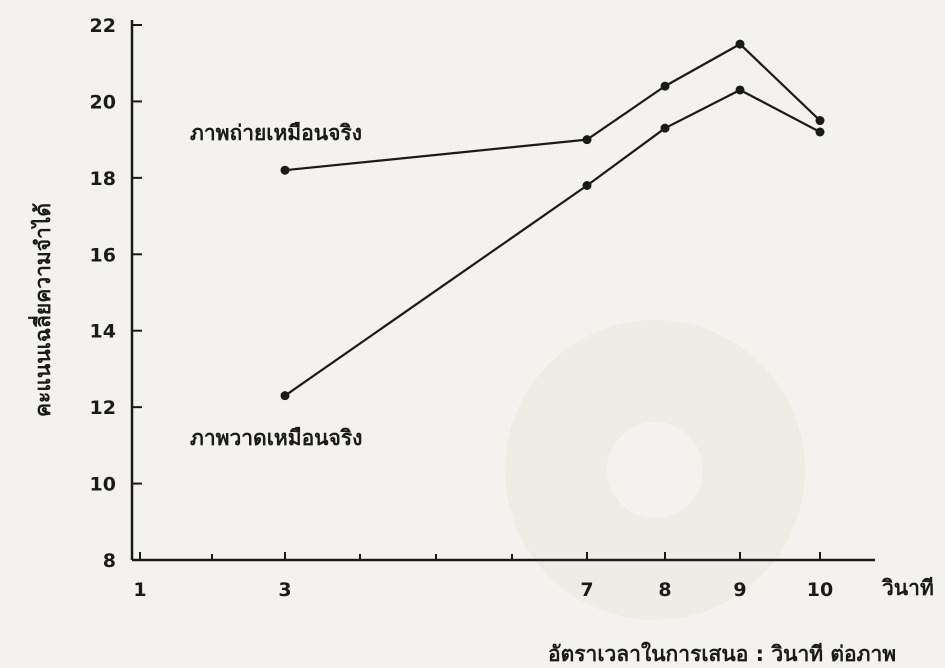  Describe the element at coordinates (907, 588) in the screenshot. I see `x-axis-unit-label: วินาที` at that location.